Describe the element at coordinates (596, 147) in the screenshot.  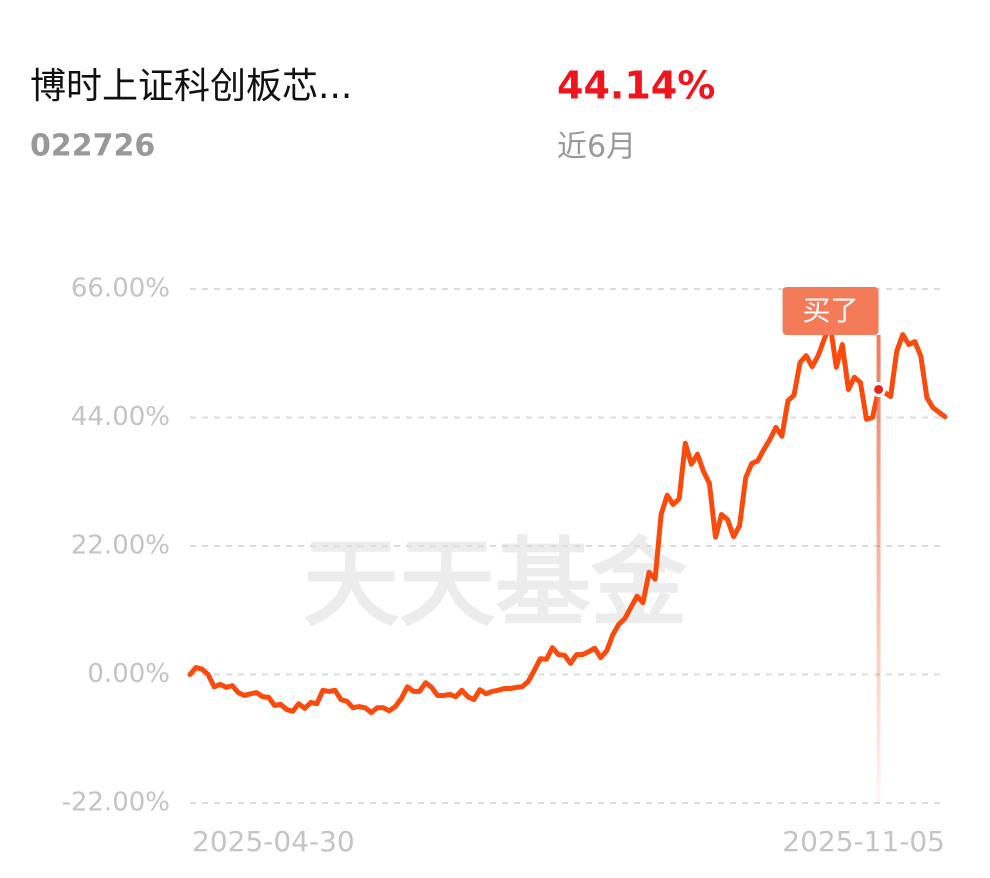
I see `period-label: 近6月` at that location.